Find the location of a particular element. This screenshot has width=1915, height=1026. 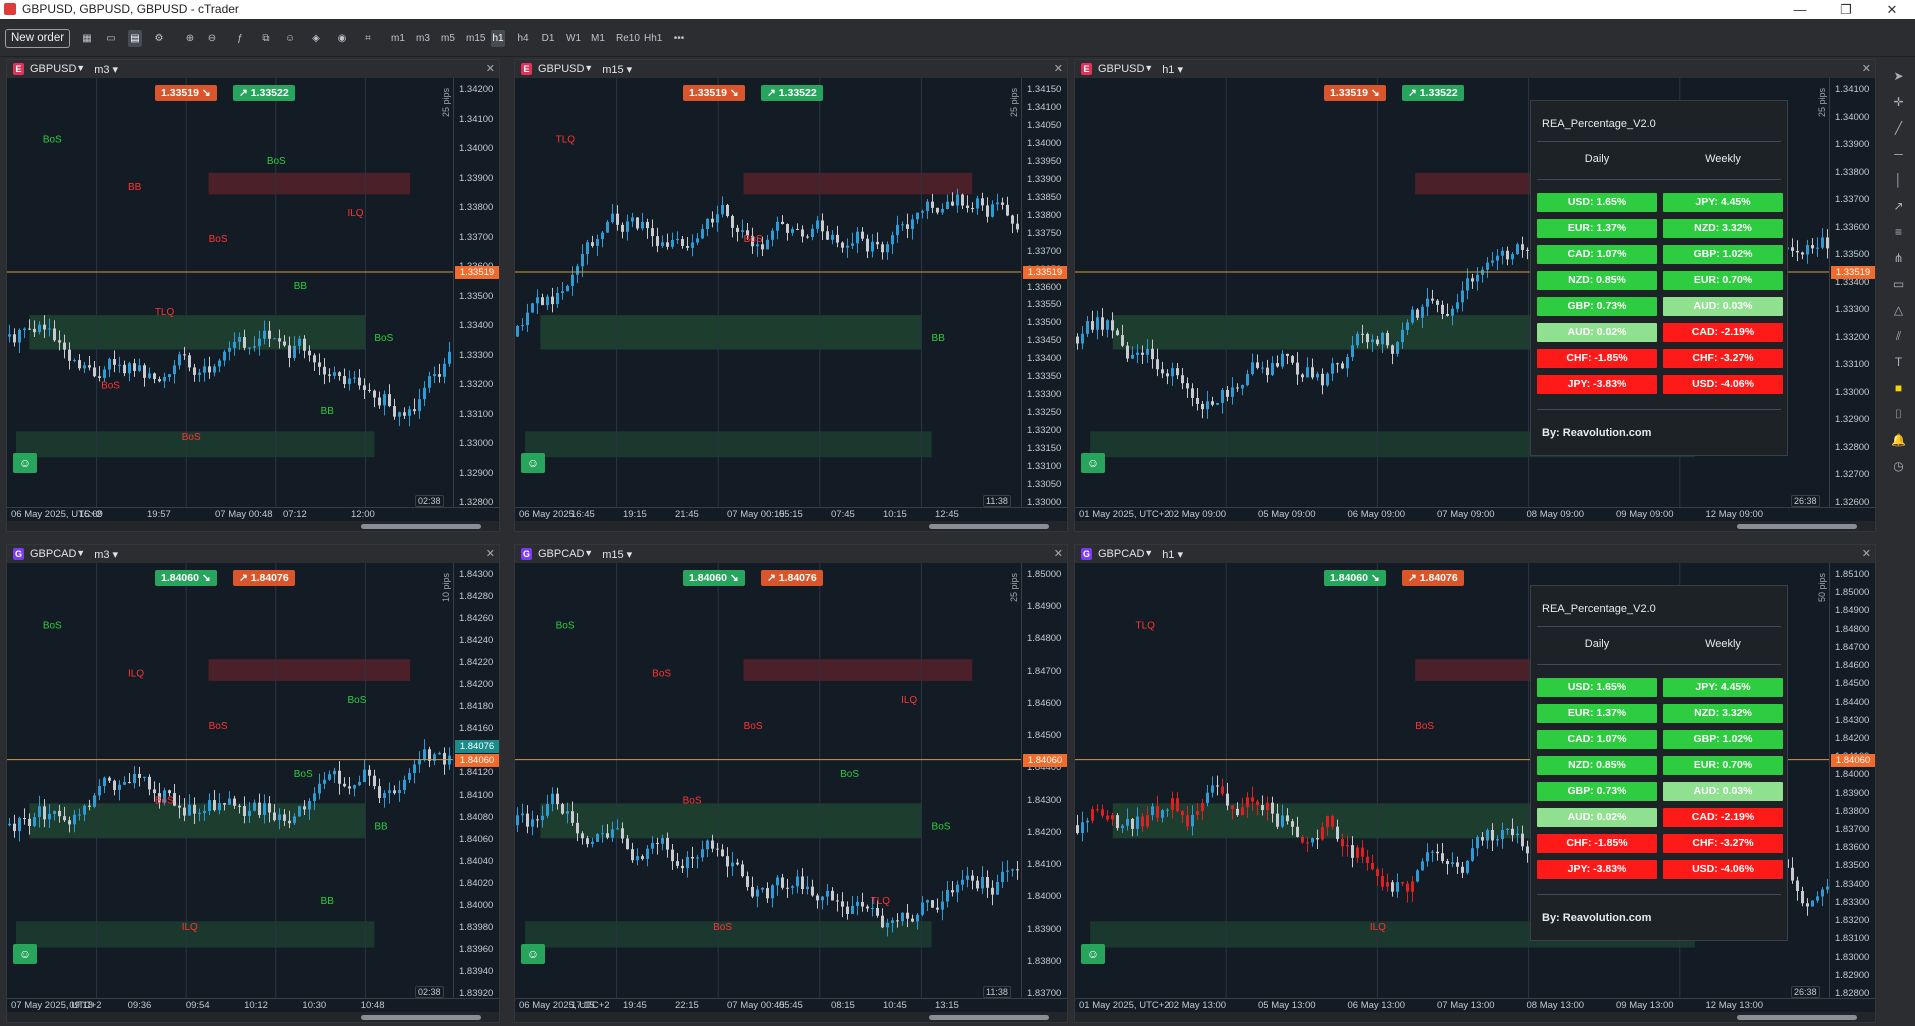

crosshair-icon: ✛ is located at coordinates (1898, 102).